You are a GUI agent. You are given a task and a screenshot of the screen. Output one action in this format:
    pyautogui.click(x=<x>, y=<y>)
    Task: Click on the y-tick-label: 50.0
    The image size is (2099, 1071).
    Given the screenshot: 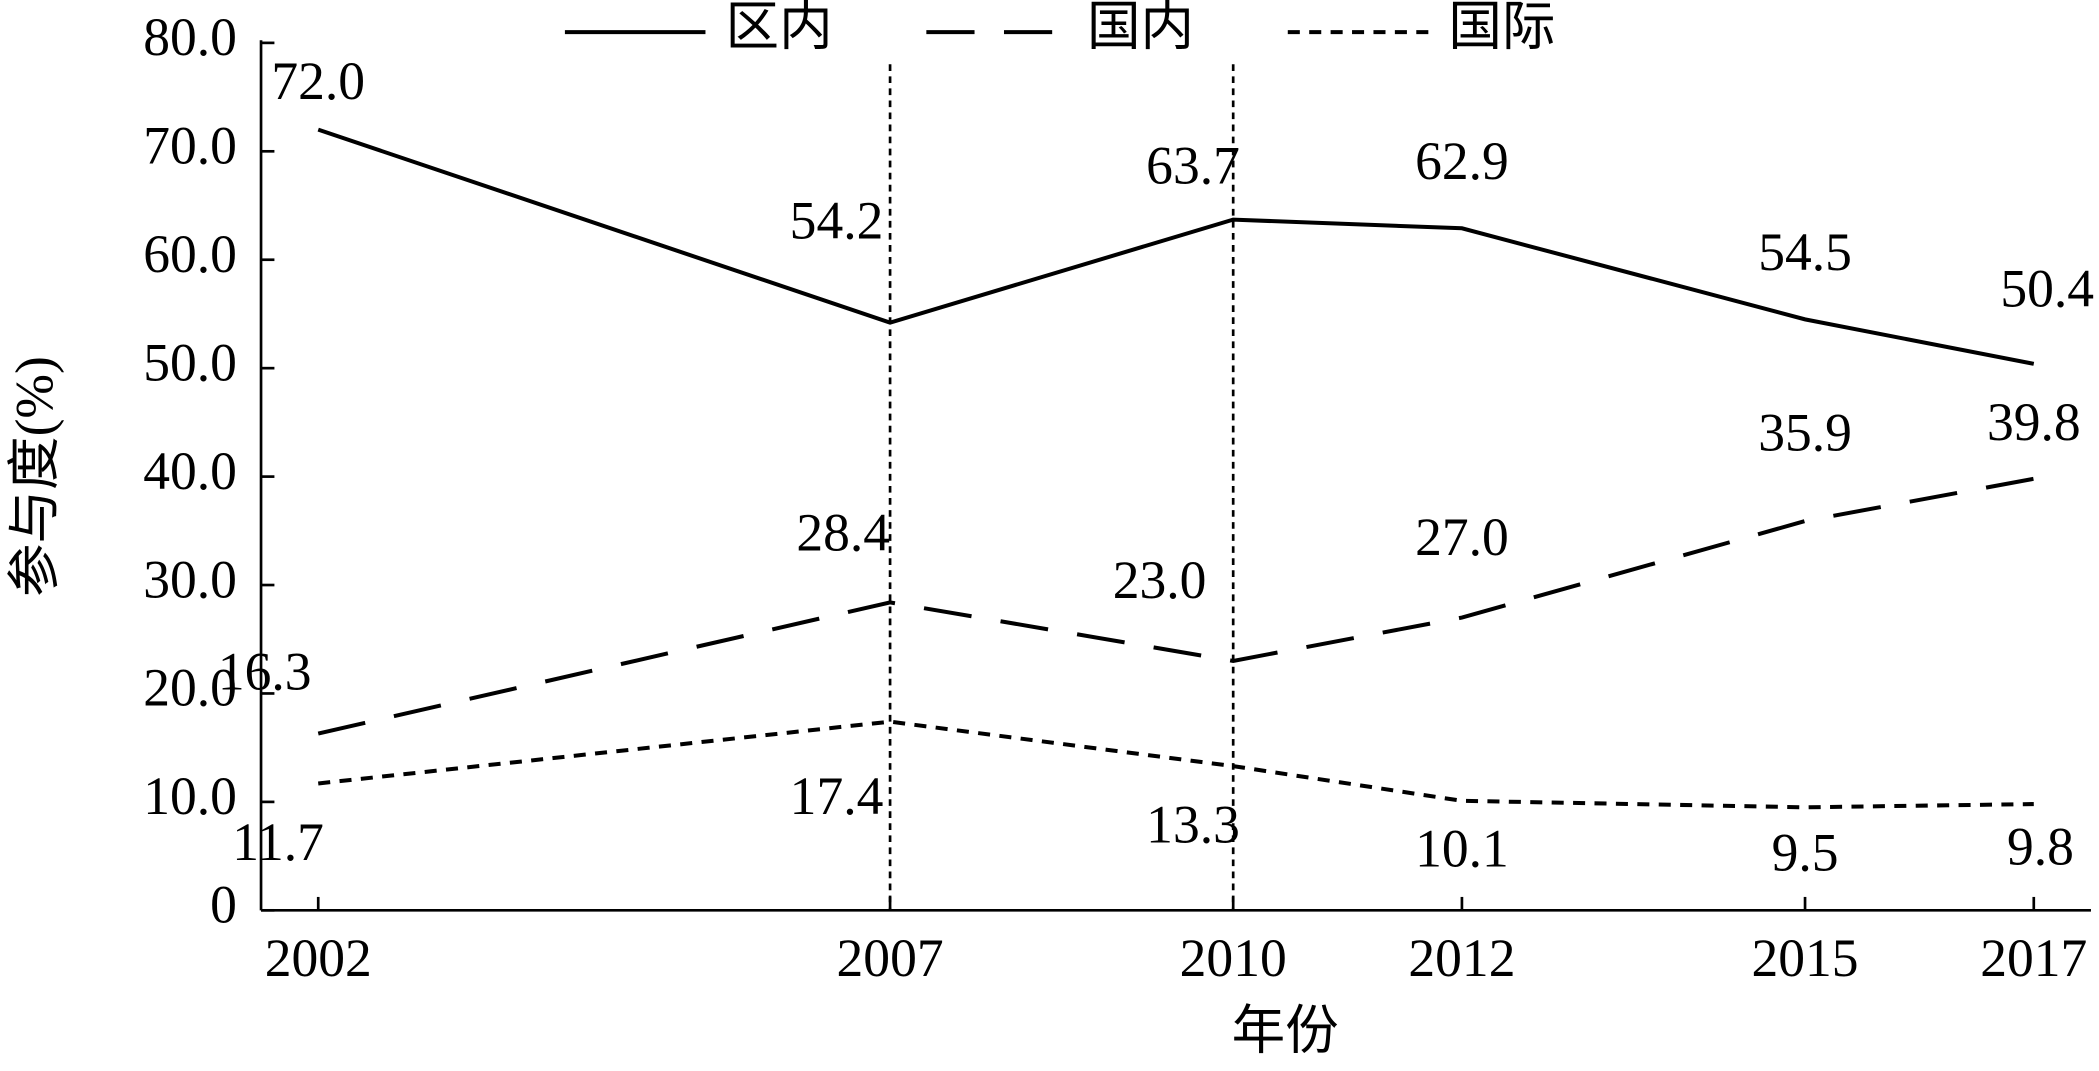 What is the action you would take?
    pyautogui.click(x=190, y=362)
    